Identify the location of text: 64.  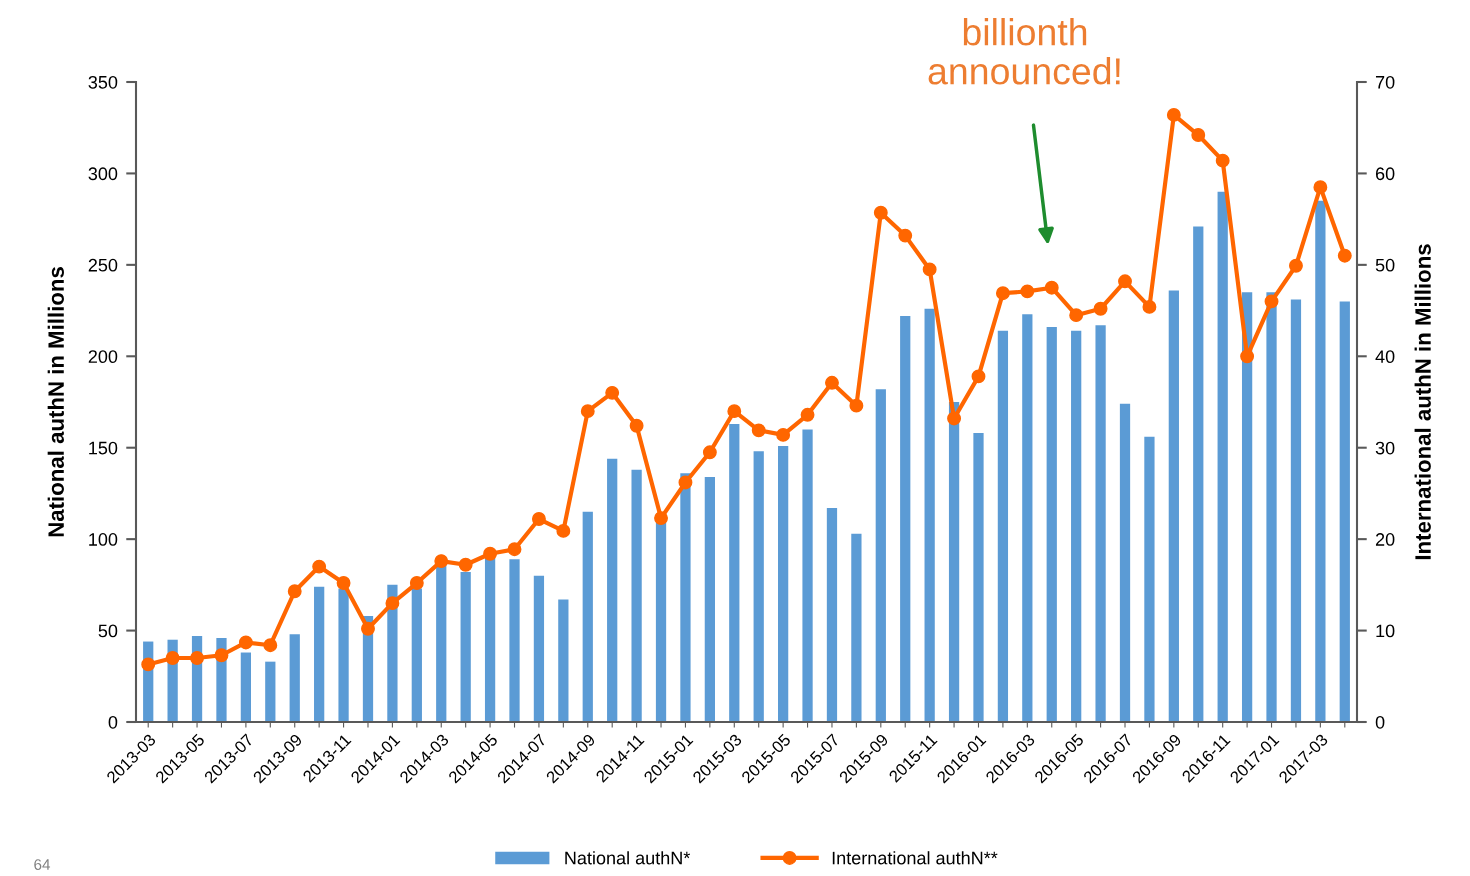
(42, 864).